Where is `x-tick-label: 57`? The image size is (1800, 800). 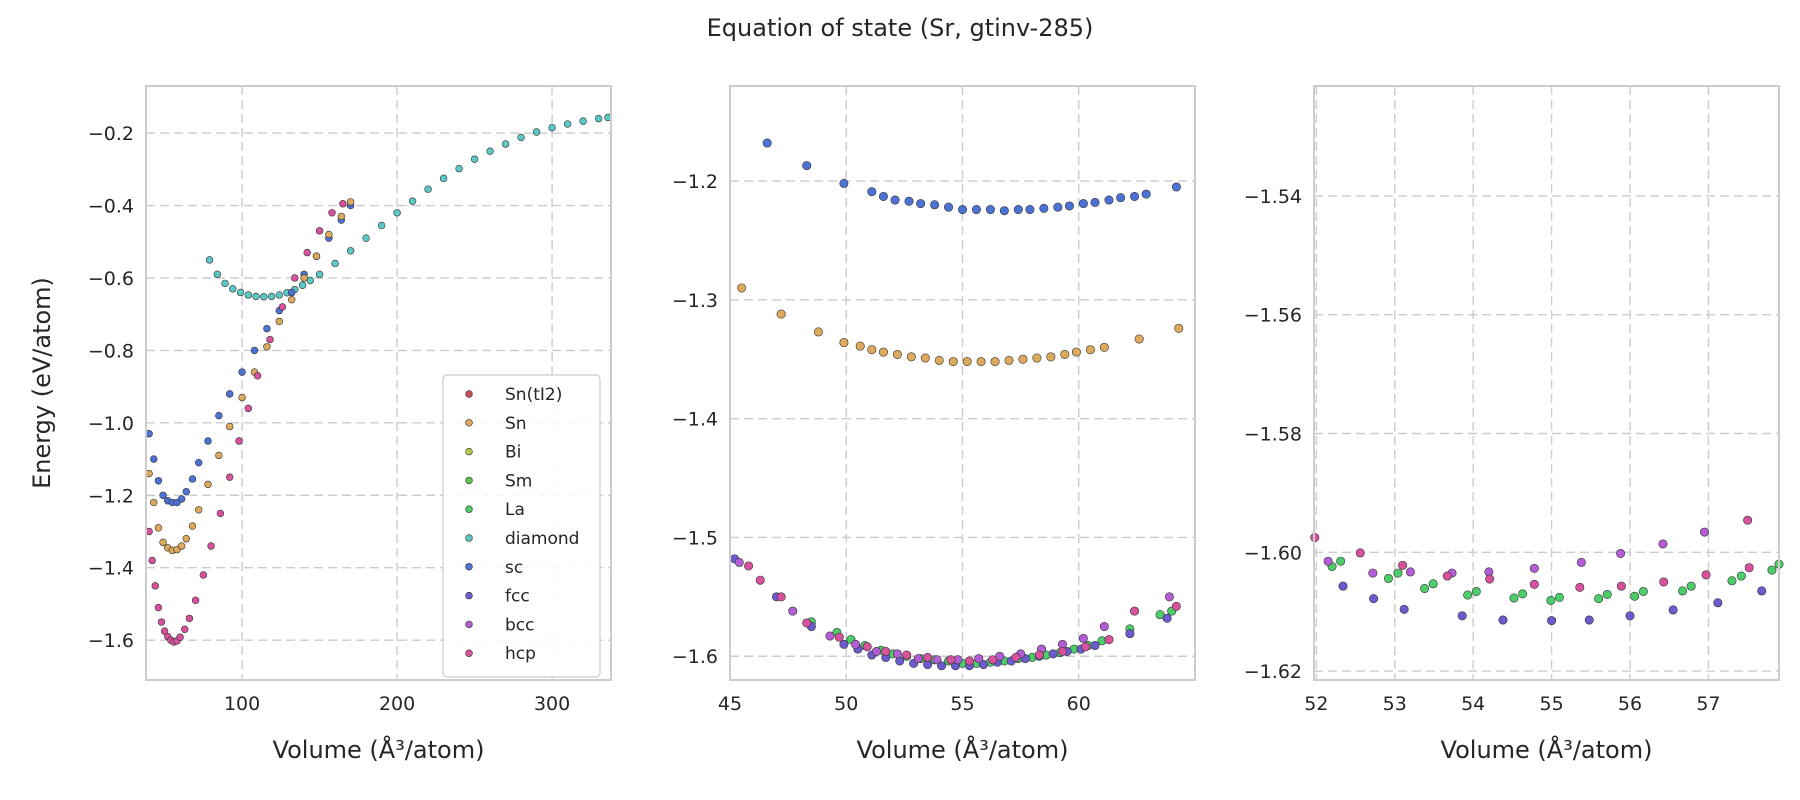
x-tick-label: 57 is located at coordinates (1708, 704).